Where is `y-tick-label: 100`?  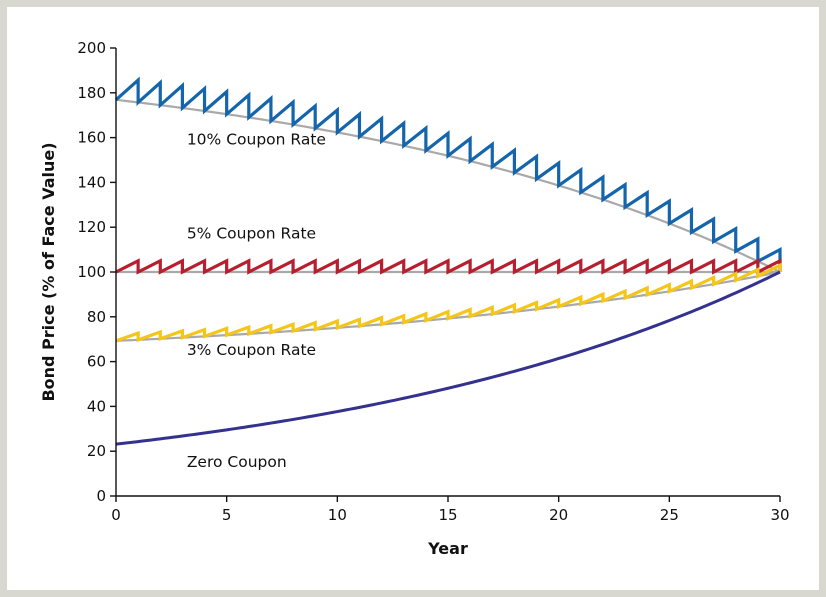 y-tick-label: 100 is located at coordinates (91, 272).